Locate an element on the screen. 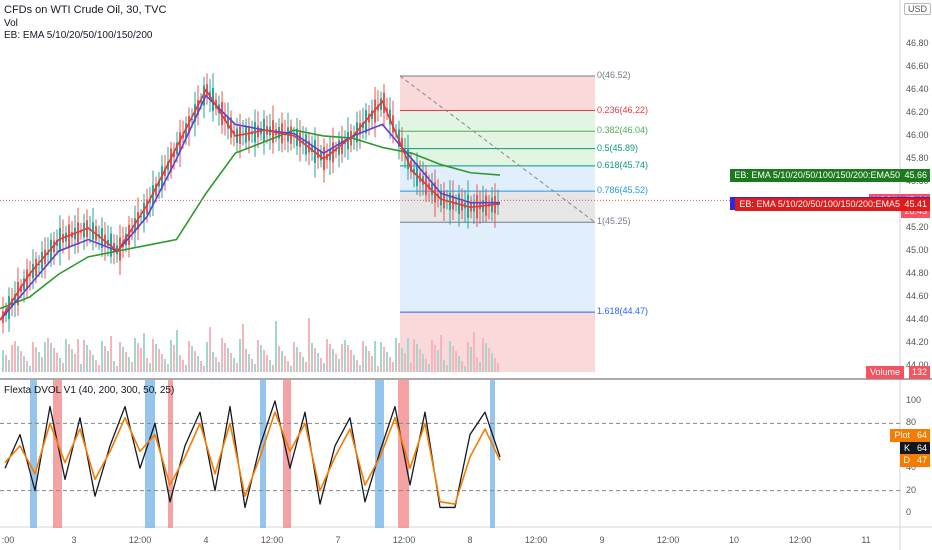 This screenshot has height=550, width=932. price-tick: 45.00 is located at coordinates (917, 250).